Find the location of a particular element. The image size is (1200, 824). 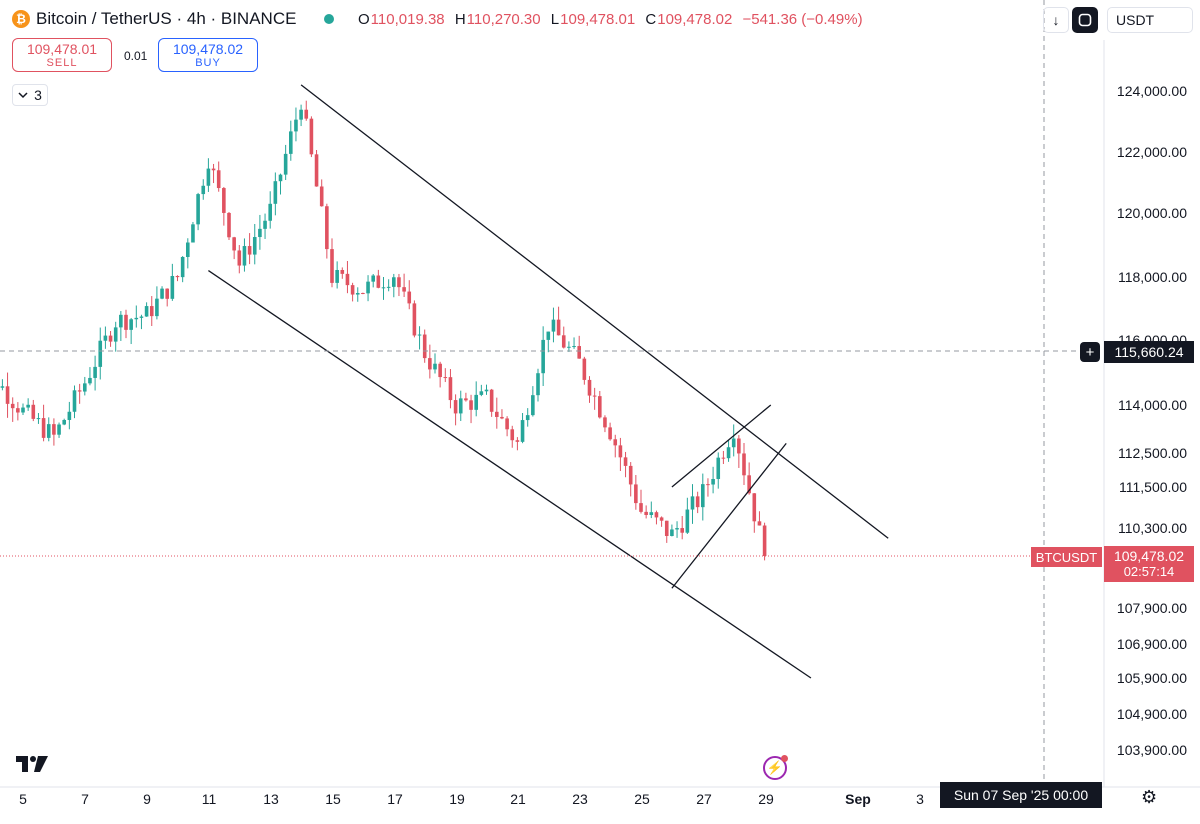

lightning-icon: ⚡ is located at coordinates (775, 767).